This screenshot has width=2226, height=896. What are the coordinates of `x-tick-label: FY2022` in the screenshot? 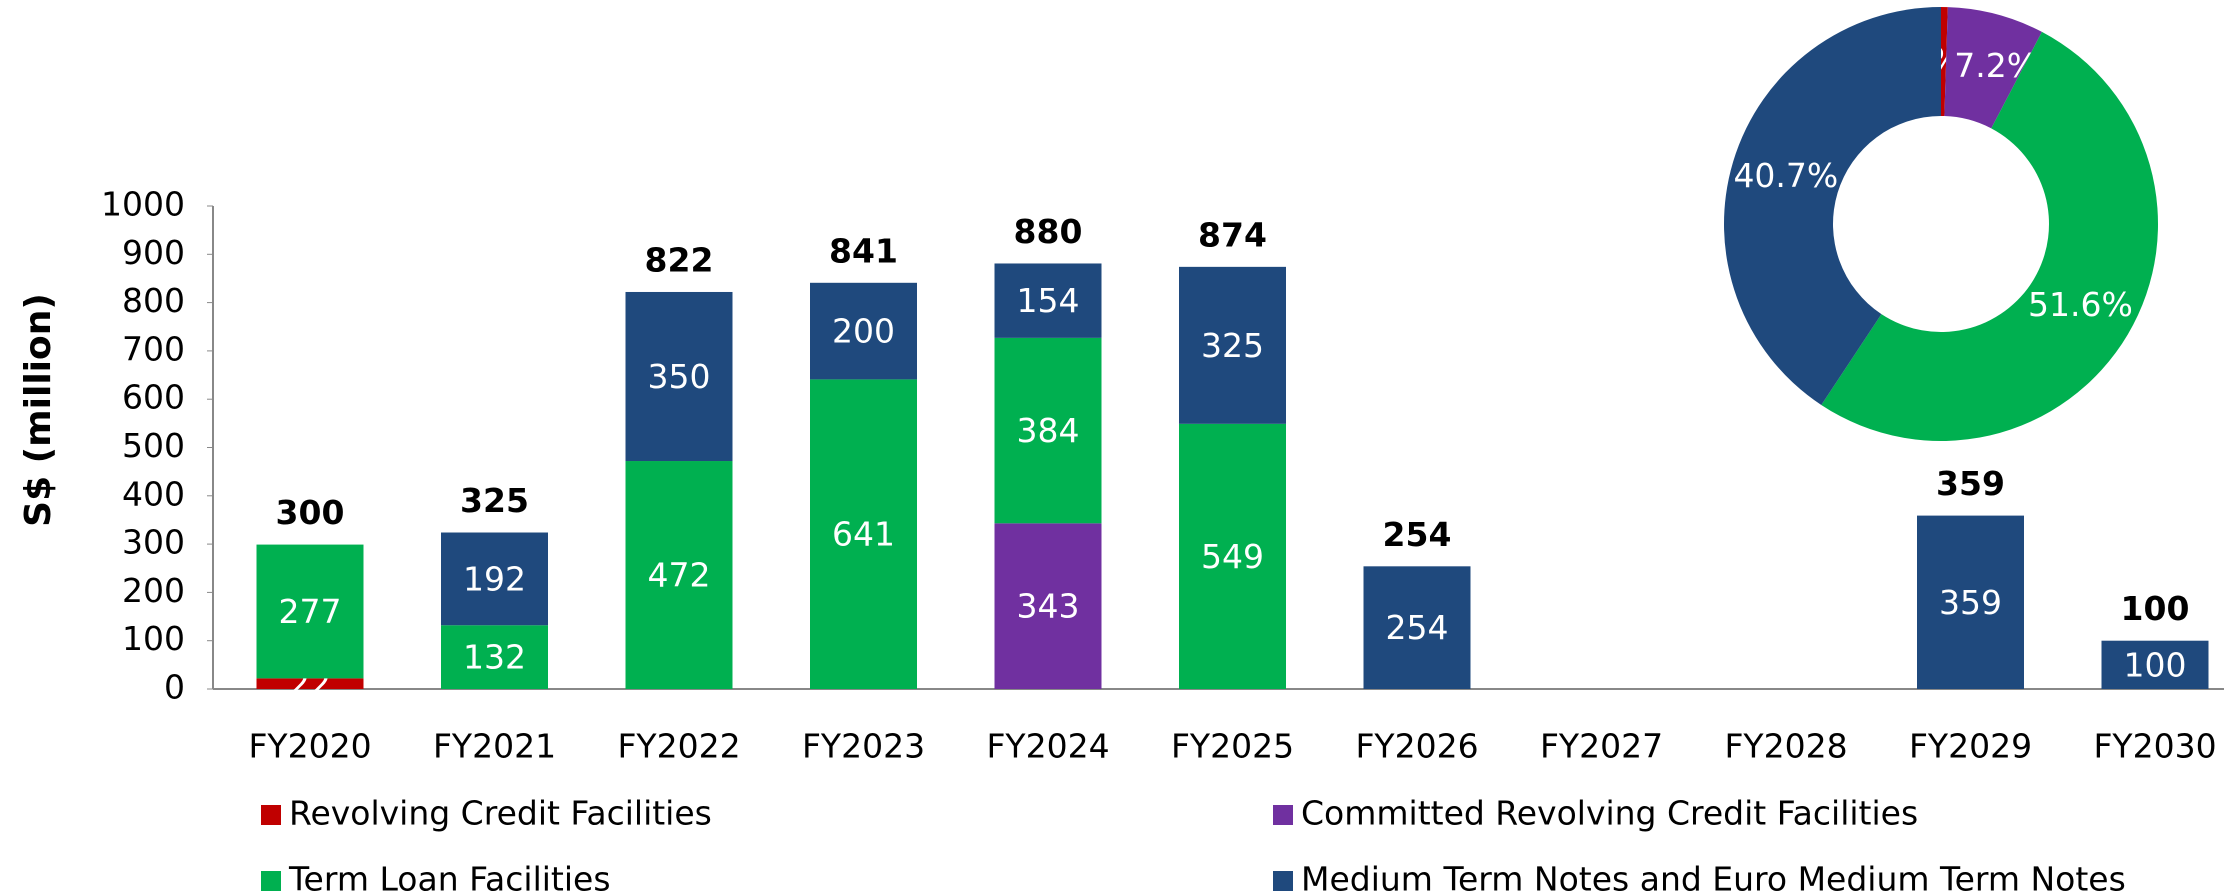 It's located at (678, 746).